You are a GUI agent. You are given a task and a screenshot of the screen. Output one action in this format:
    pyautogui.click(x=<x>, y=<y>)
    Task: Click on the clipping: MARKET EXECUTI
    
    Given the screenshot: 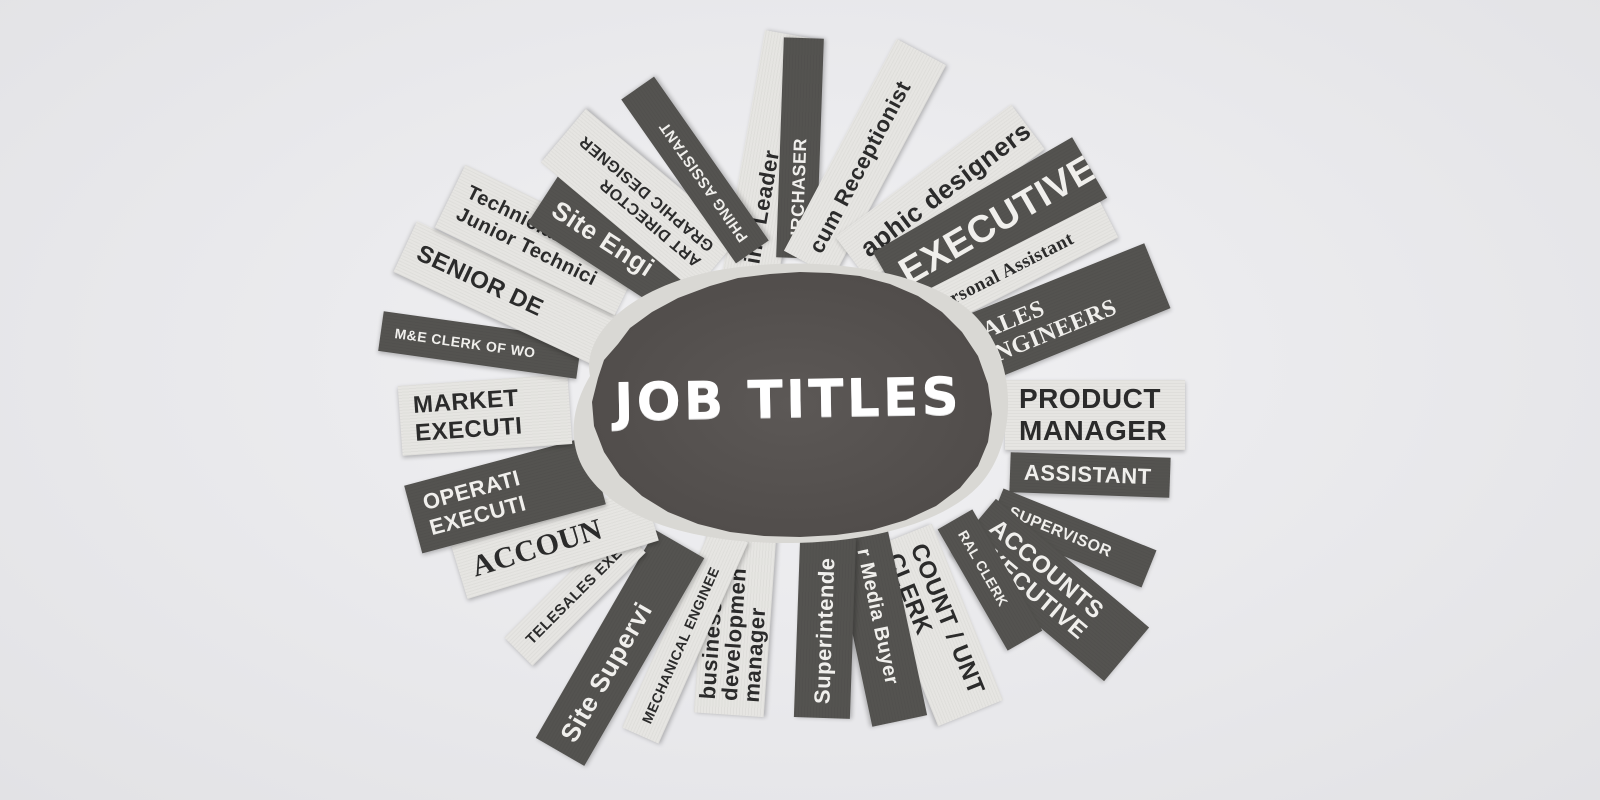 What is the action you would take?
    pyautogui.click(x=485, y=415)
    